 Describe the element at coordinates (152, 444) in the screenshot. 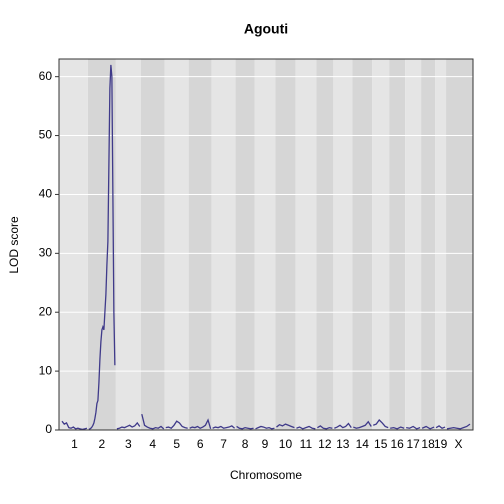

I see `x-tick-label: 4` at that location.